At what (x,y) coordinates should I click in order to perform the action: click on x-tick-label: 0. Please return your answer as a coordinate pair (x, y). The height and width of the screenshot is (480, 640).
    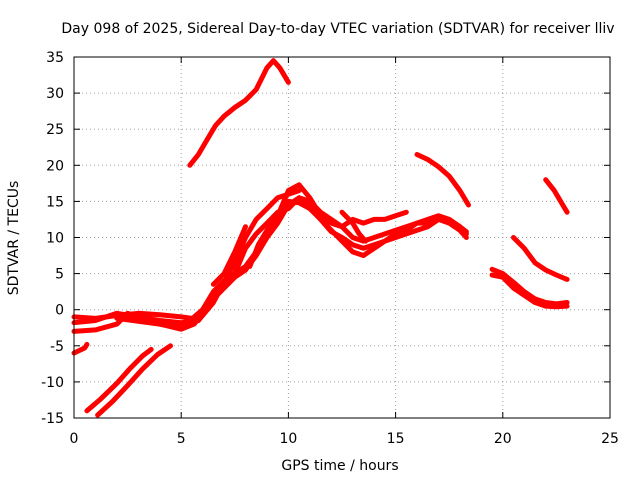
    Looking at the image, I should click on (74, 439).